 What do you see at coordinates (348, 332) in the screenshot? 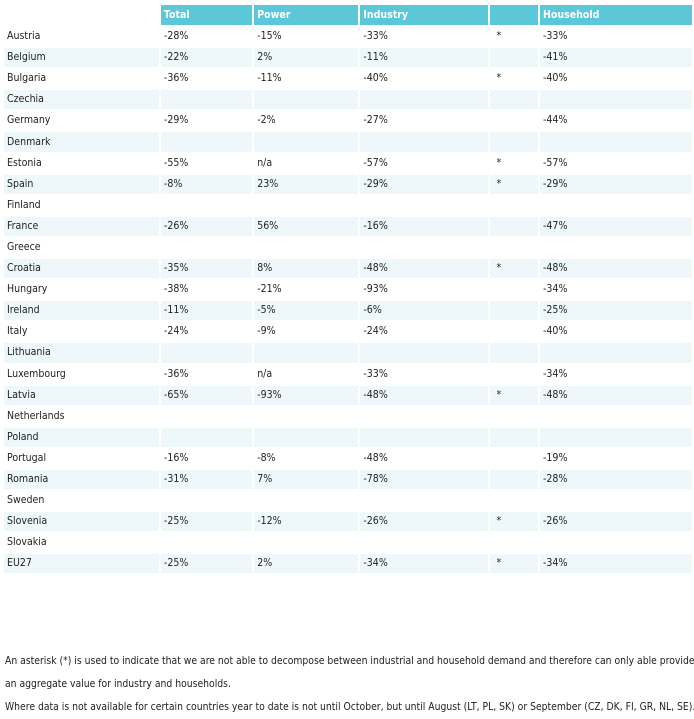
I see `table-row: Italy -24% -9% -24% -40%` at bounding box center [348, 332].